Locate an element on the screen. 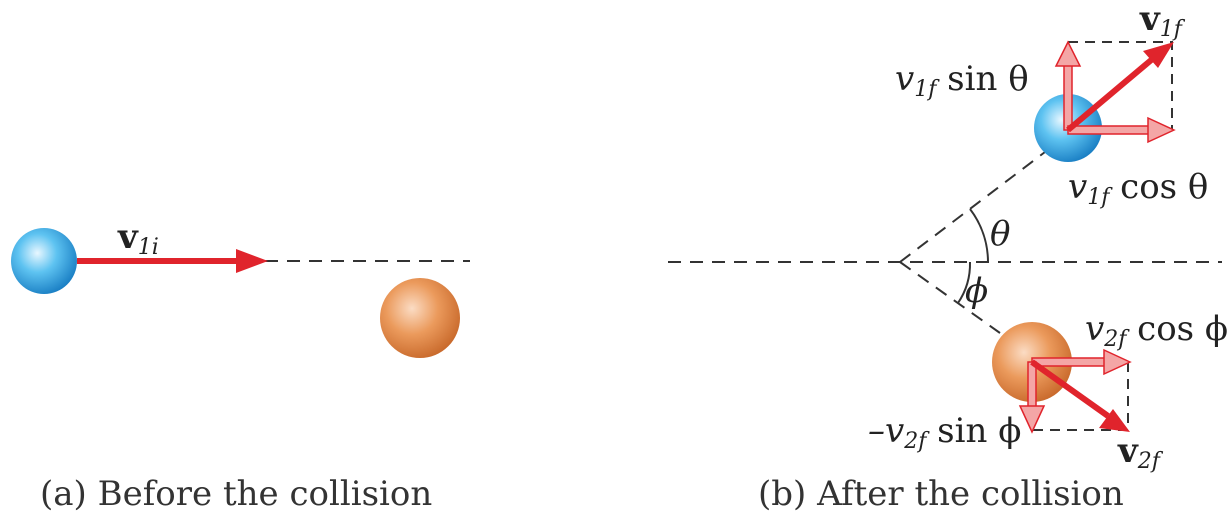  v1f-sin-label: v1f sin θ is located at coordinates (962, 80).